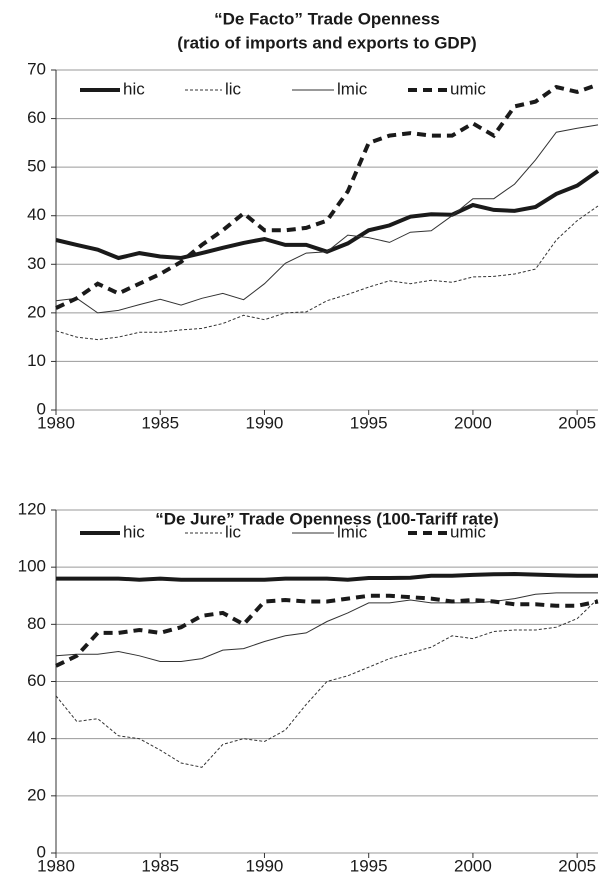 This screenshot has height=877, width=600. What do you see at coordinates (36, 623) in the screenshot?
I see `y-tick-label: 80` at bounding box center [36, 623].